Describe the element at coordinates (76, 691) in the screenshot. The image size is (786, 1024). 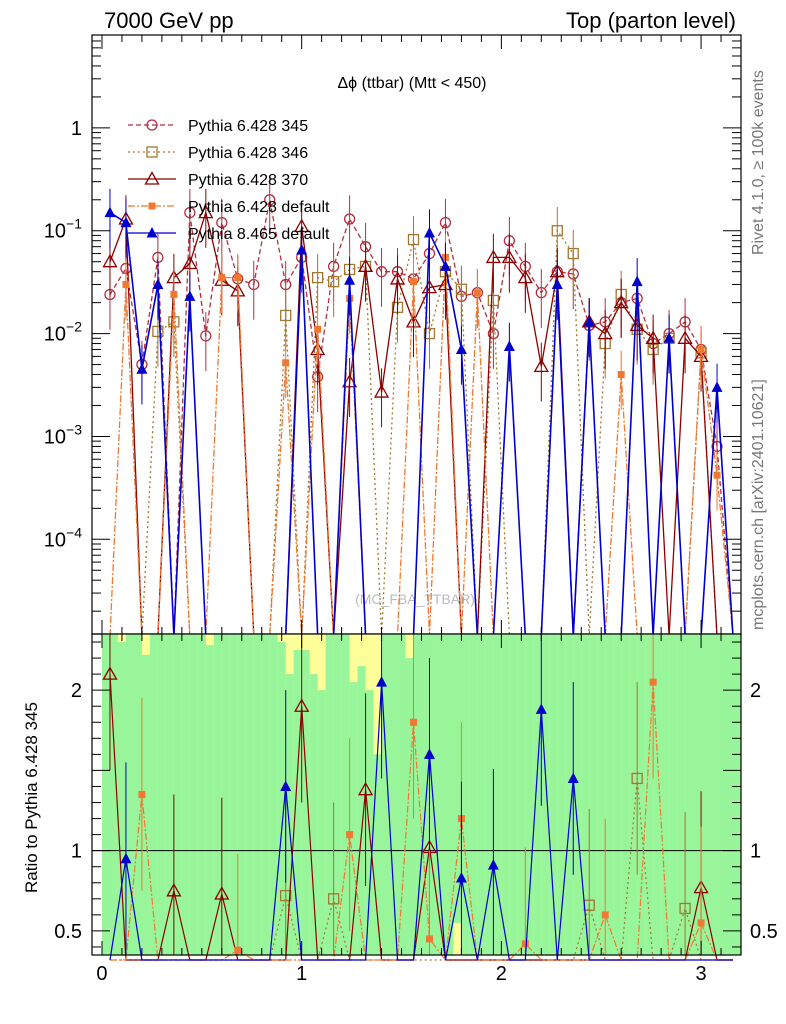
I see `ratio-y-tick-label: 2` at that location.